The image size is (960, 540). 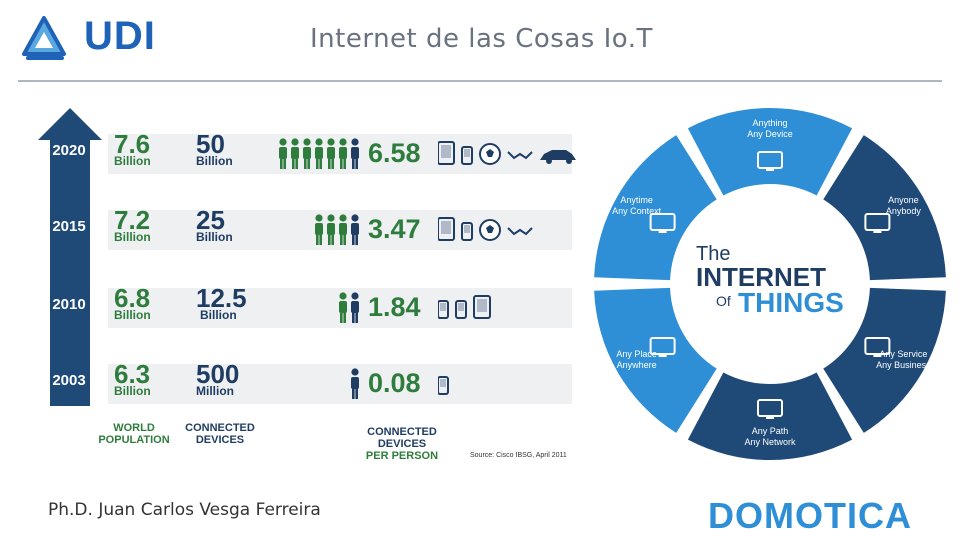 I want to click on clock-icon, so click(x=662, y=223).